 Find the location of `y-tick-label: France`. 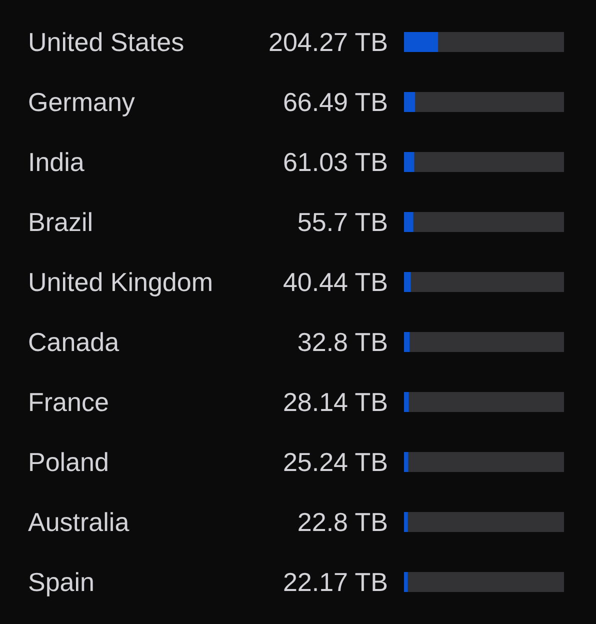

y-tick-label: France is located at coordinates (68, 402).